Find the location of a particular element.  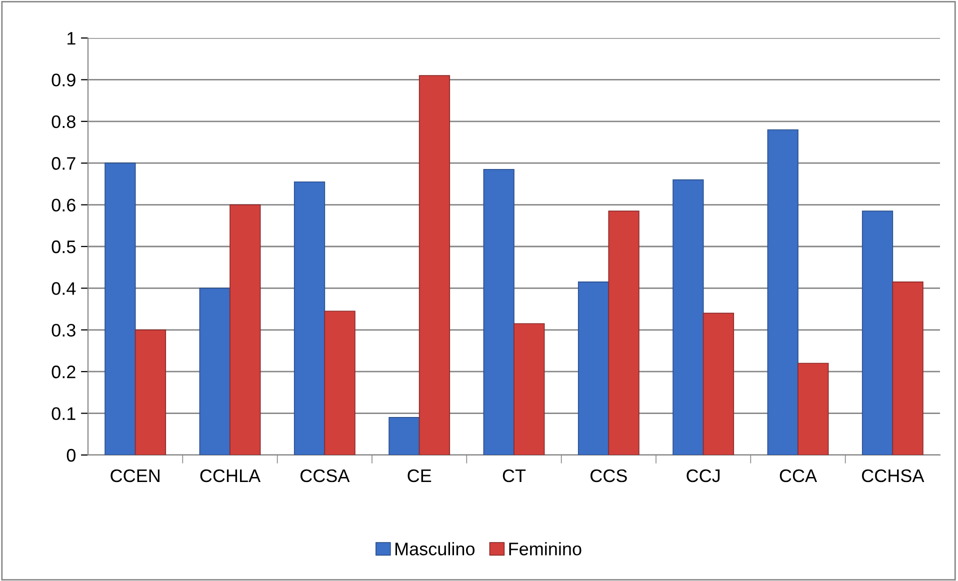

y-tick-label: 0.2 is located at coordinates (64, 372).